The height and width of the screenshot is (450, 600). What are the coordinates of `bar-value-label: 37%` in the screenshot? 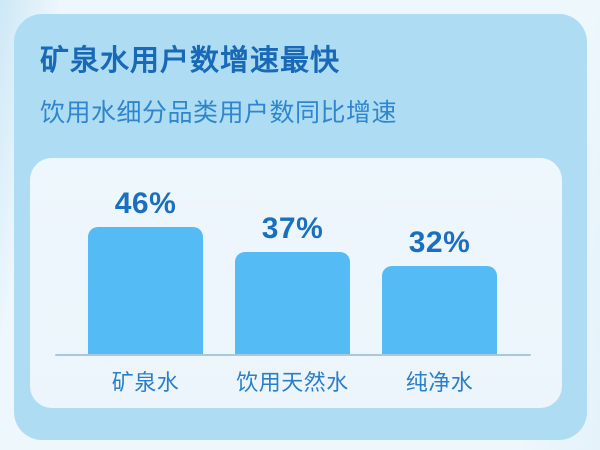 It's located at (292, 228).